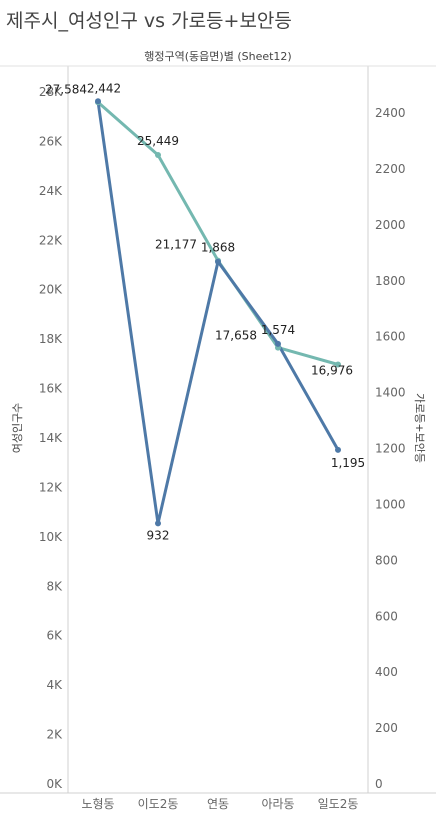 The image size is (436, 825). I want to click on chart-title: 제주시_여성인구 vs 가로등+보안등, so click(149, 21).